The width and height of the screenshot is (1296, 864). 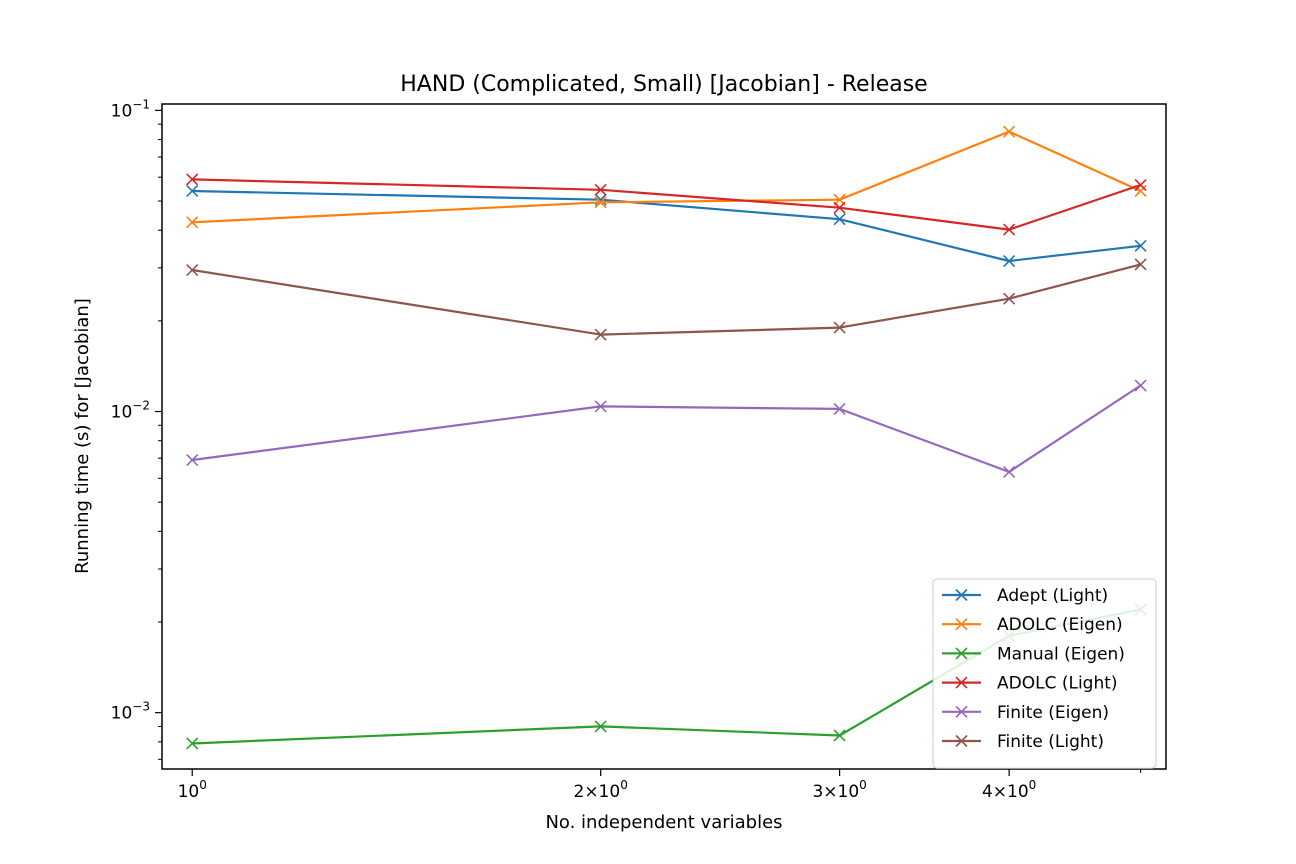 What do you see at coordinates (1061, 654) in the screenshot?
I see `legend-label-2: Manual (Eigen)` at bounding box center [1061, 654].